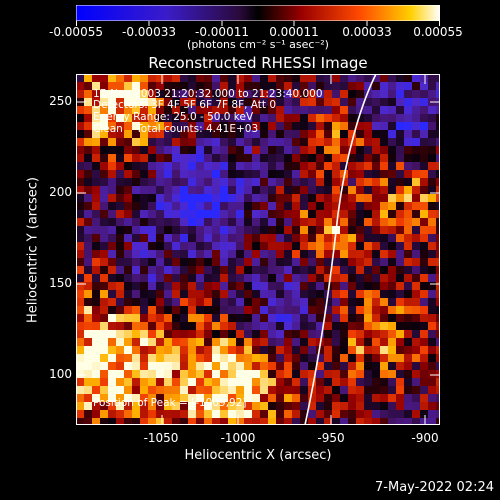 The width and height of the screenshot is (500, 500). Describe the element at coordinates (258, 63) in the screenshot. I see `plot-title: Reconstructed RHESSI Image` at that location.